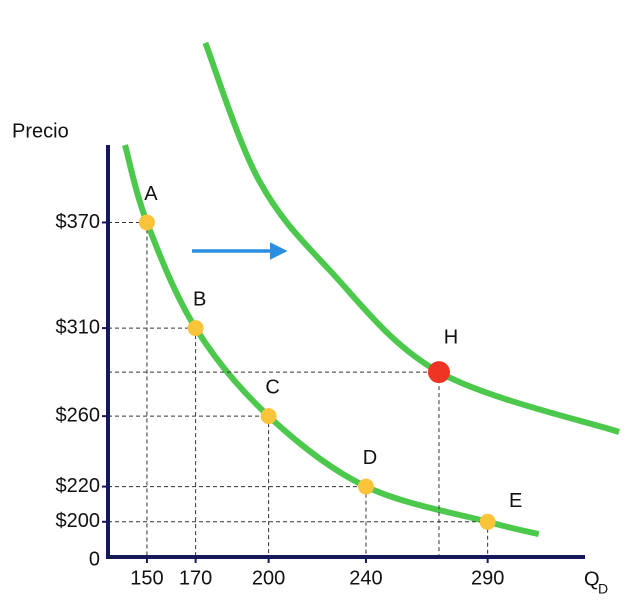  What do you see at coordinates (78, 222) in the screenshot?
I see `y-tick-label: $370` at bounding box center [78, 222].